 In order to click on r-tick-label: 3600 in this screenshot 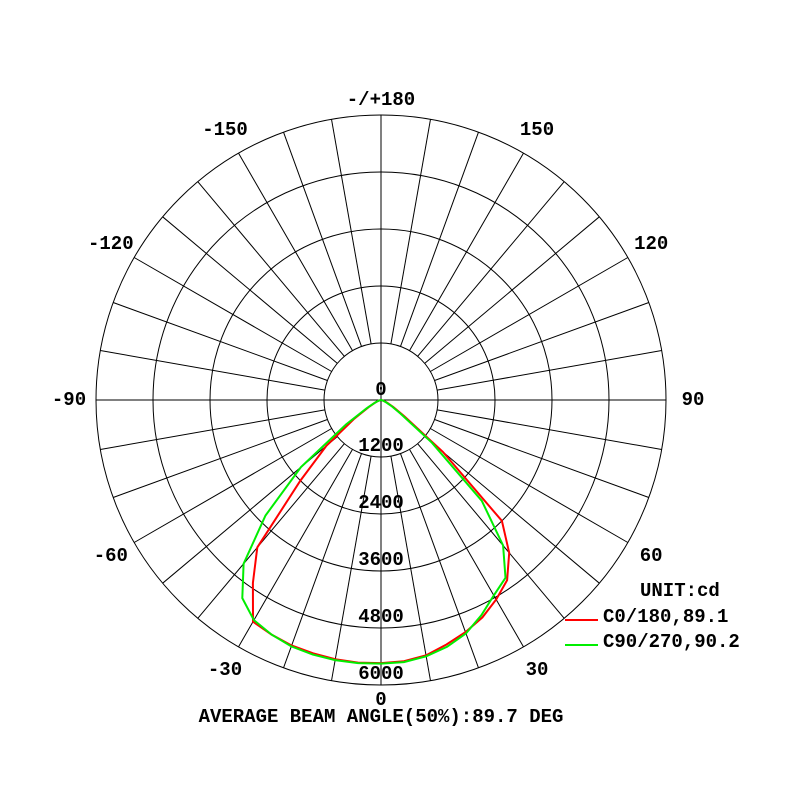, I will do `click(381, 560)`.